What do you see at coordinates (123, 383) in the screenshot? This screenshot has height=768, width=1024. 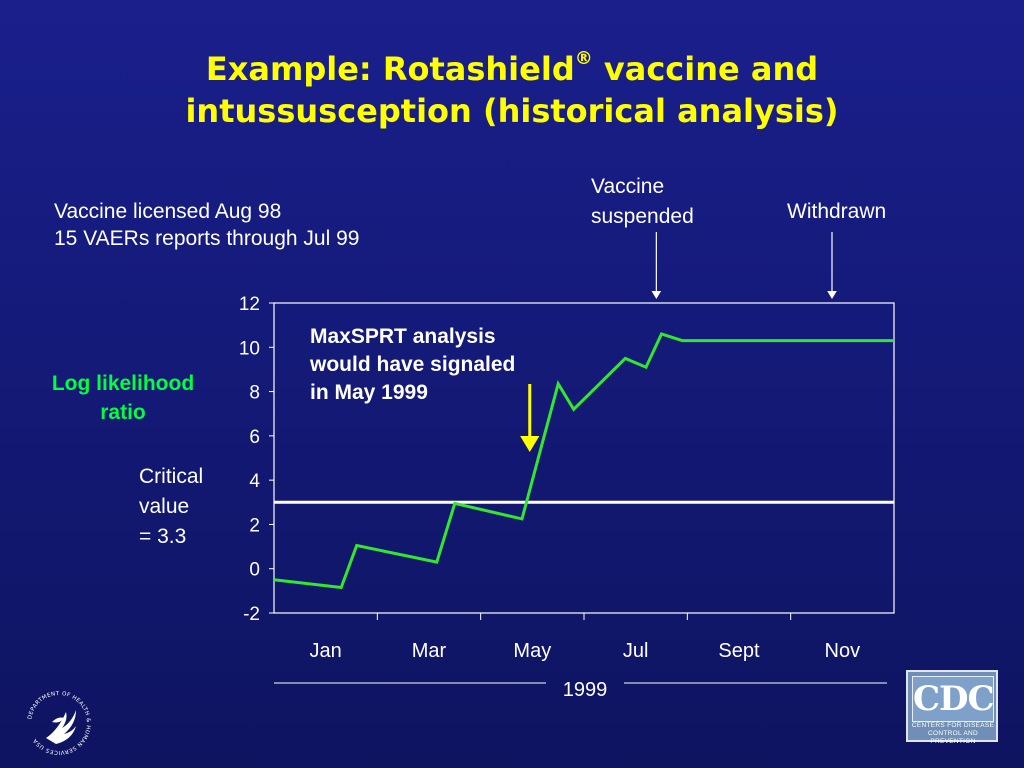 I see `y-axis-label-line1: Log likelihood` at bounding box center [123, 383].